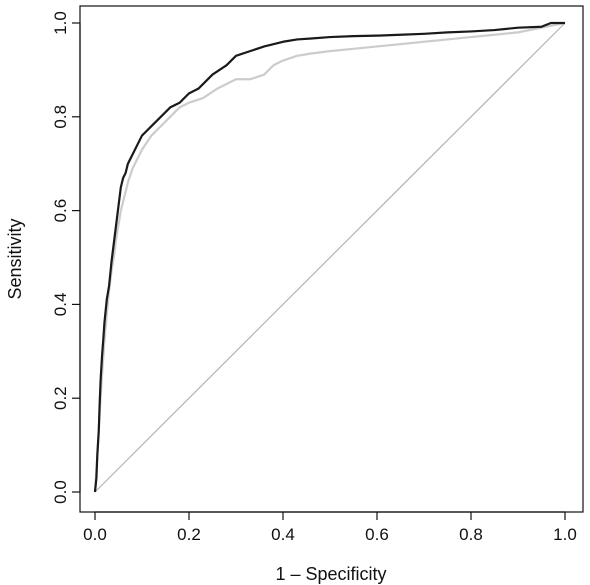 Image resolution: width=590 pixels, height=585 pixels. I want to click on x-axis-label: 1 – Specificity, so click(330, 574).